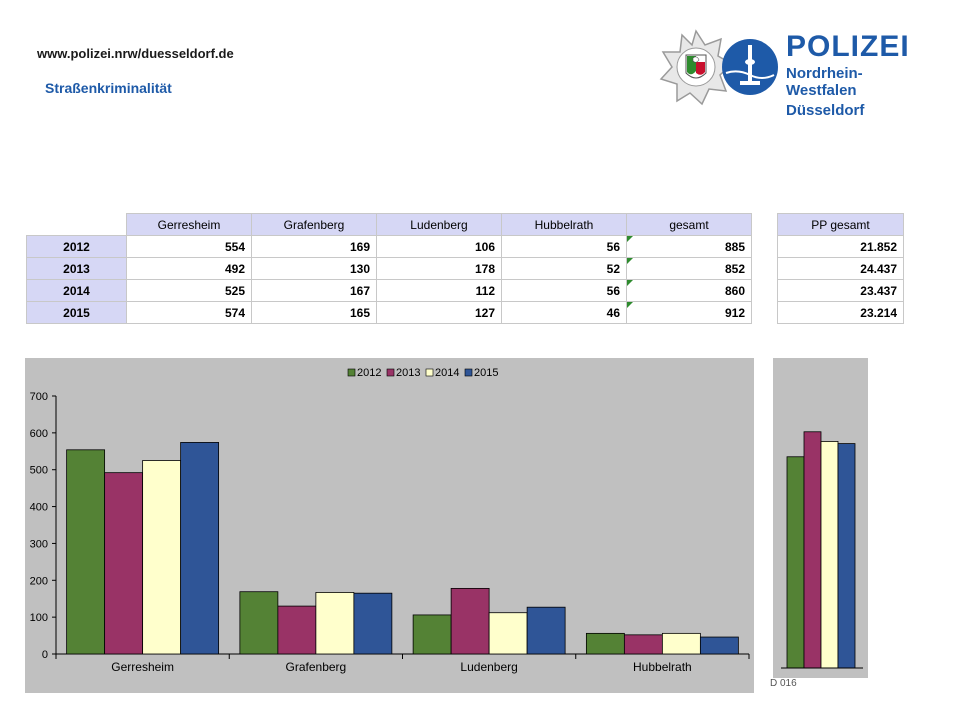  Describe the element at coordinates (39, 434) in the screenshot. I see `y-tick-label: 600` at that location.